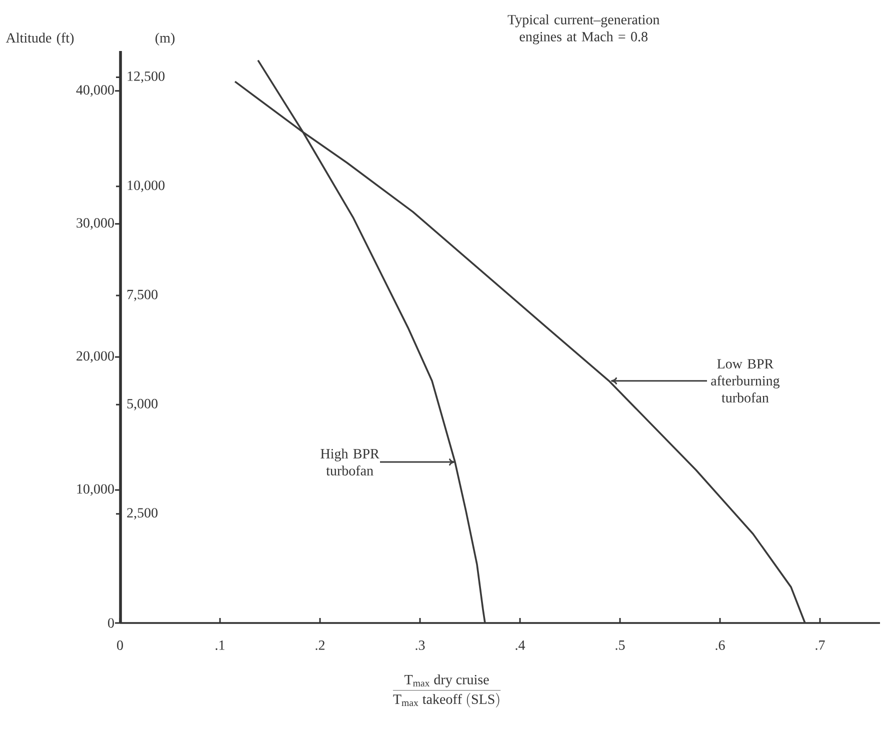 The image size is (887, 750). Describe the element at coordinates (446, 691) in the screenshot. I see `x-axis-title: $\frac{\mathrm{T_{max}\ dry\ cruise}}{\mathrm{T_{max}\ takeoff\ (SLS)}}$` at that location.